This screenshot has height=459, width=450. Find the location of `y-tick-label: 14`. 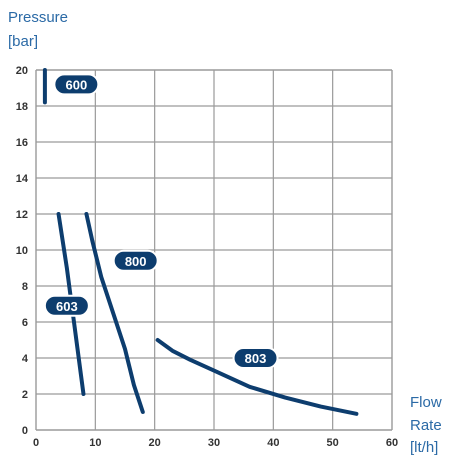

y-tick-label: 14 is located at coordinates (22, 179).